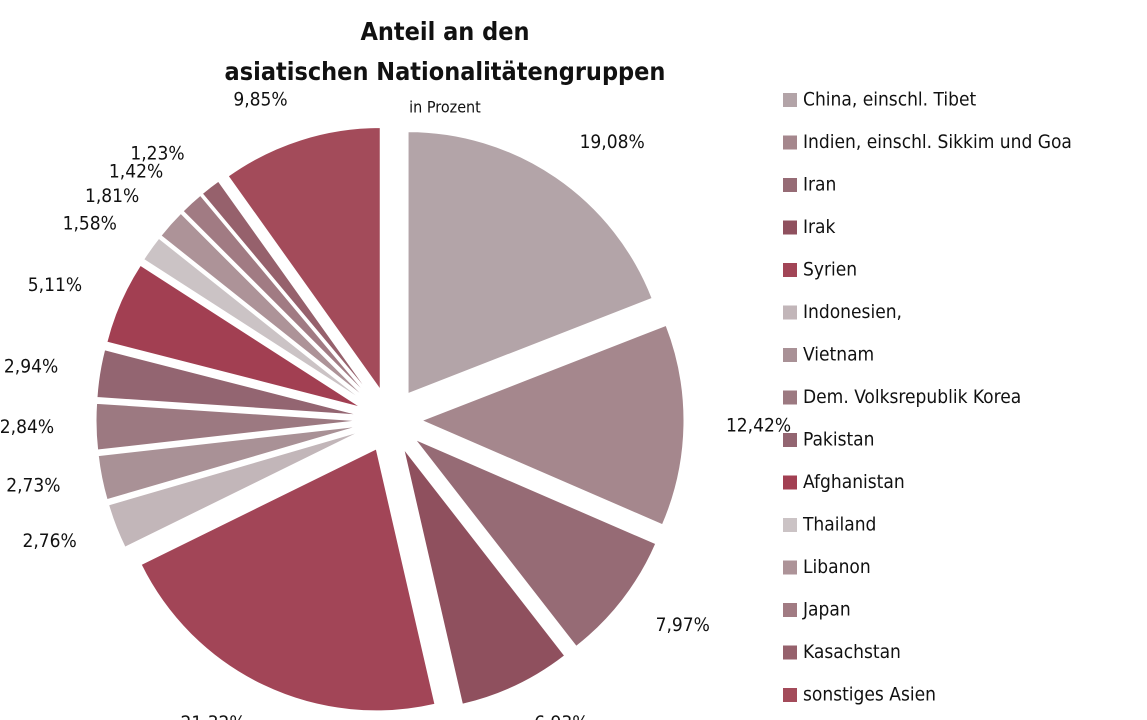  Describe the element at coordinates (49, 541) in the screenshot. I see `data-label: 2,76%` at that location.